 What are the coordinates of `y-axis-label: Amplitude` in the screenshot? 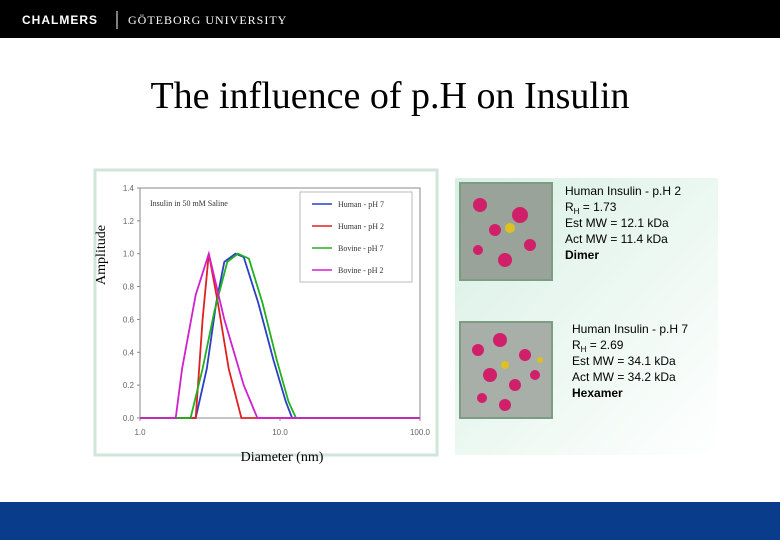 It's located at (101, 255).